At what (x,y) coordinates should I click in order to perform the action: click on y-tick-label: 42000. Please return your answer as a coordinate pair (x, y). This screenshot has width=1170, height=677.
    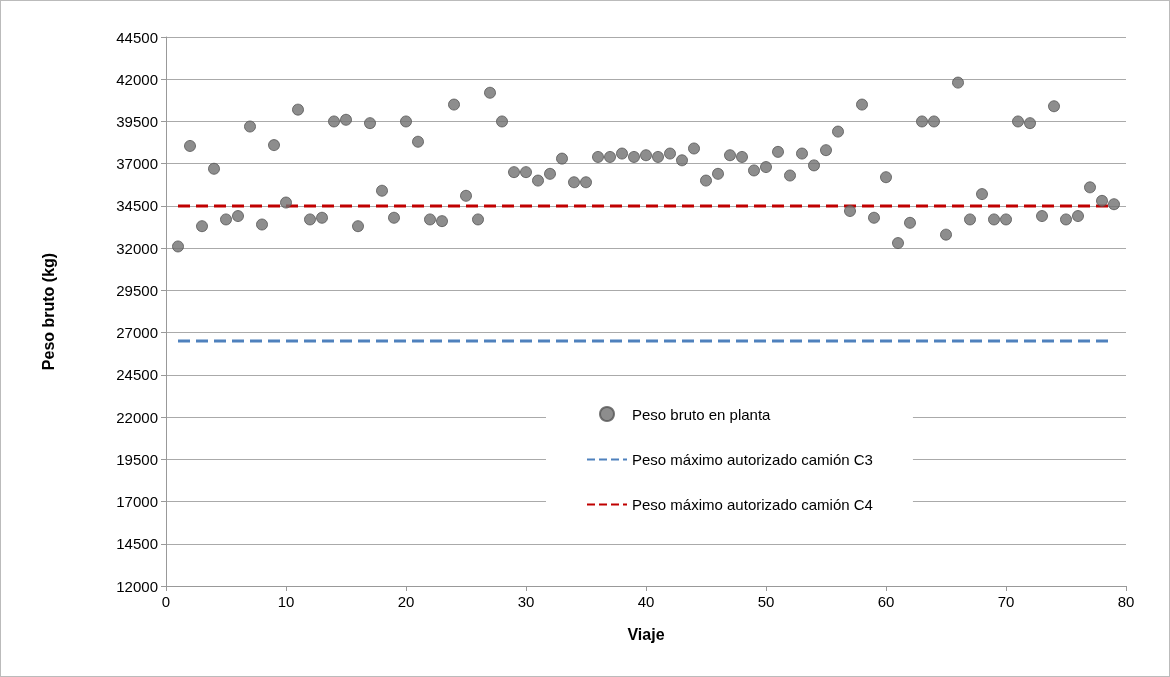
    Looking at the image, I should click on (137, 79).